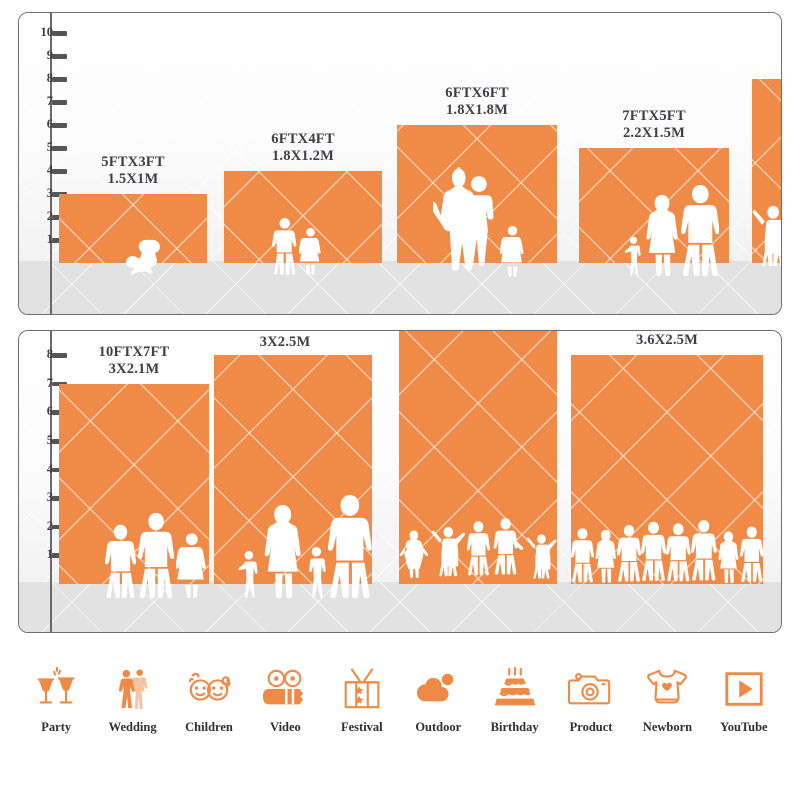 Image resolution: width=800 pixels, height=800 pixels. I want to click on ruler-tick-label: 1, so click(49, 554).